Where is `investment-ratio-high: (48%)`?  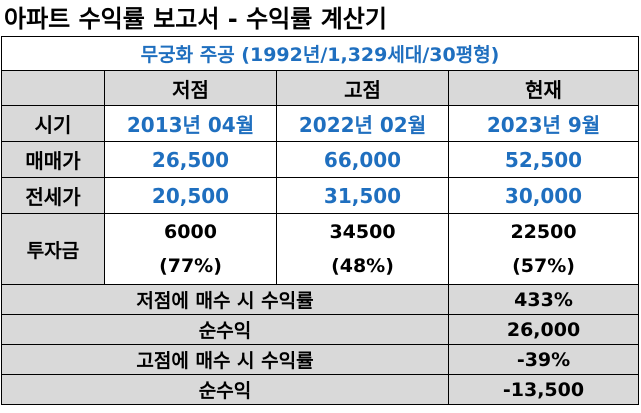 investment-ratio-high: (48%) is located at coordinates (362, 266).